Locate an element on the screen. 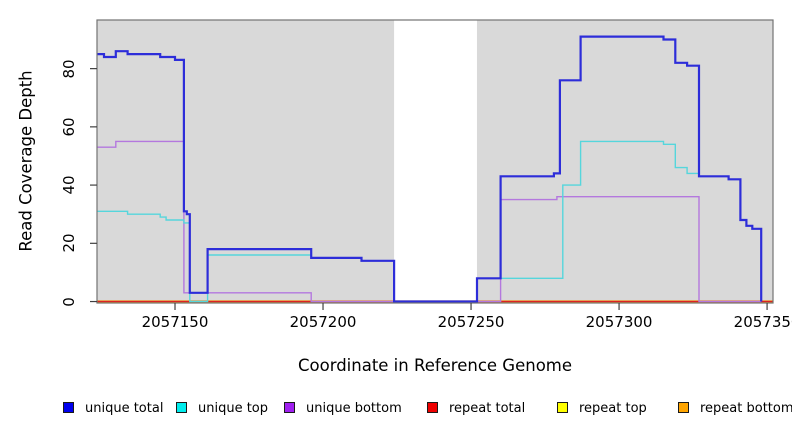 The width and height of the screenshot is (792, 432). y-tick-label-20: 20 is located at coordinates (69, 243).